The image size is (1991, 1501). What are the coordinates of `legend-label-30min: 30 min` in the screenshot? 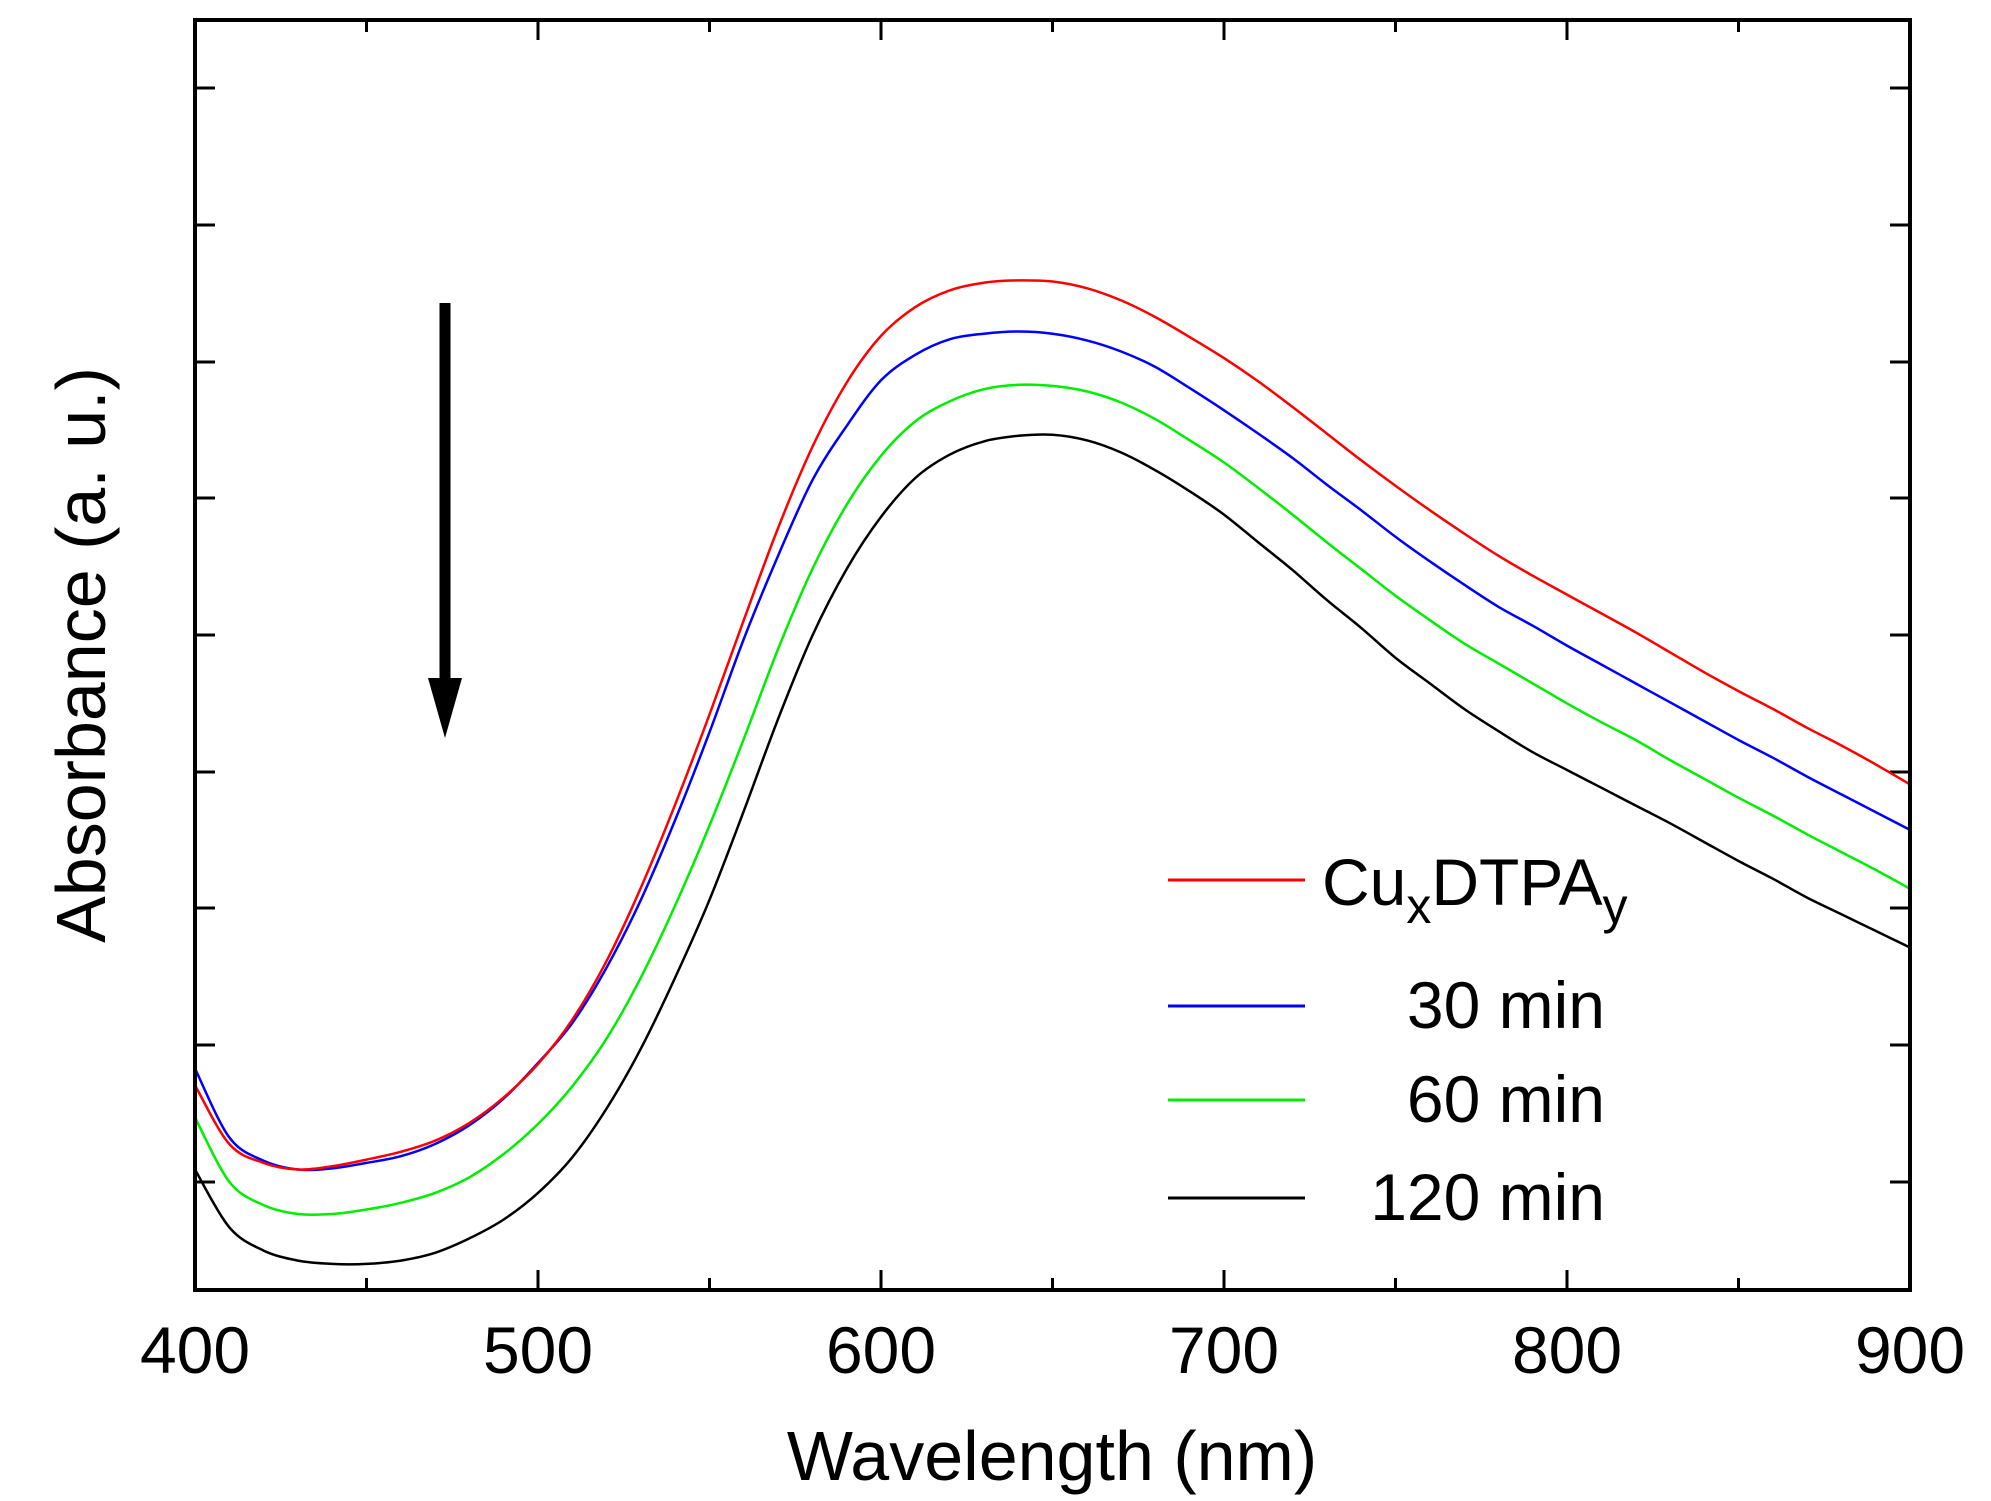 It's located at (1506, 1005).